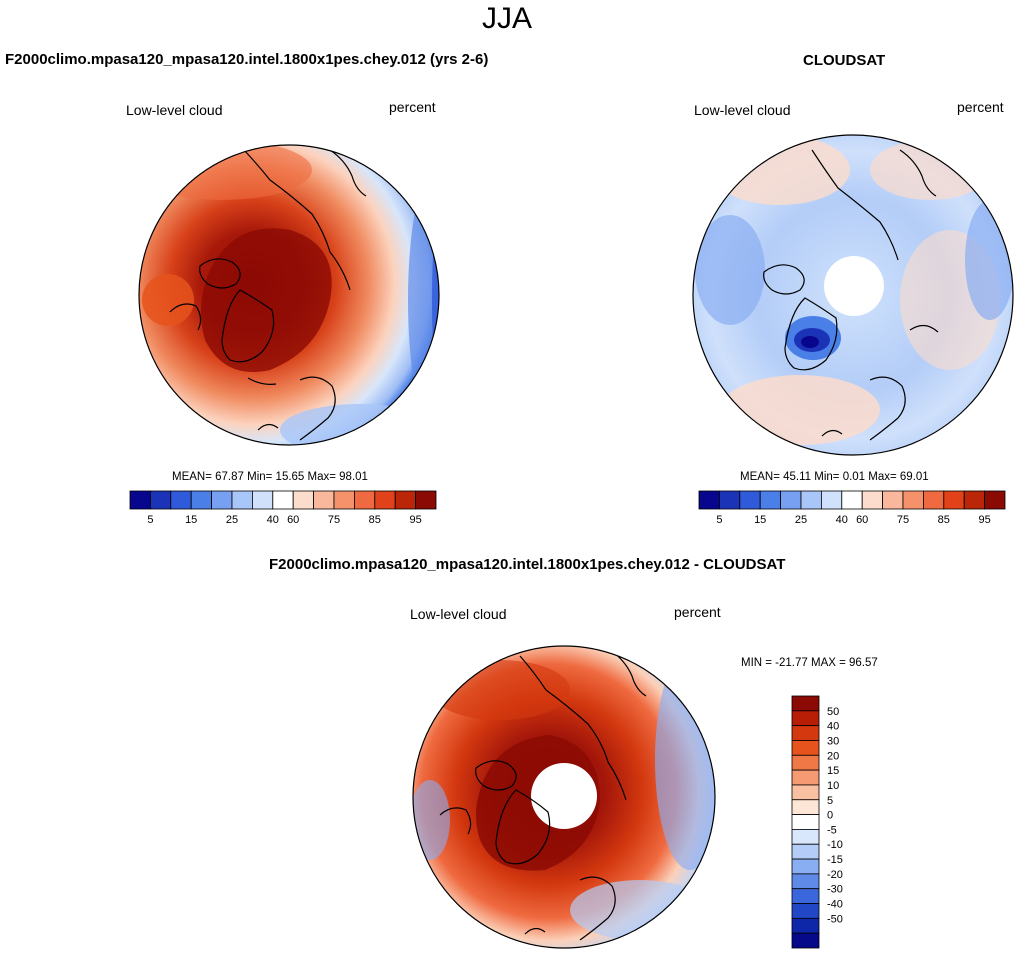 This screenshot has height=959, width=1014. I want to click on model-polar-map, so click(289, 295).